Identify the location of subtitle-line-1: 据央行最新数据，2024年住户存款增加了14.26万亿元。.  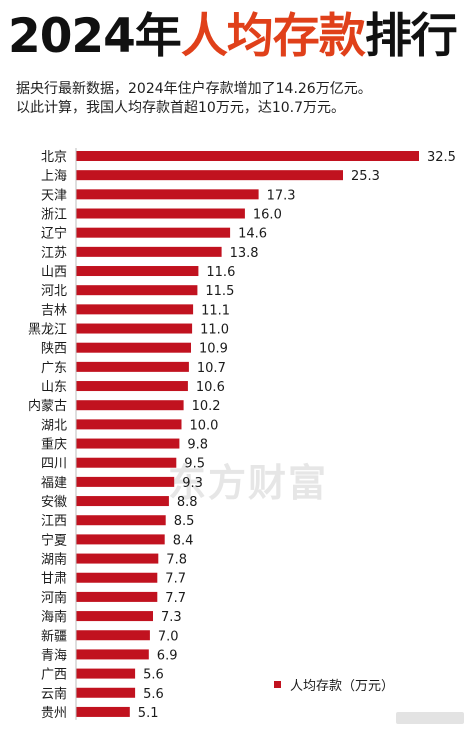
(194, 89).